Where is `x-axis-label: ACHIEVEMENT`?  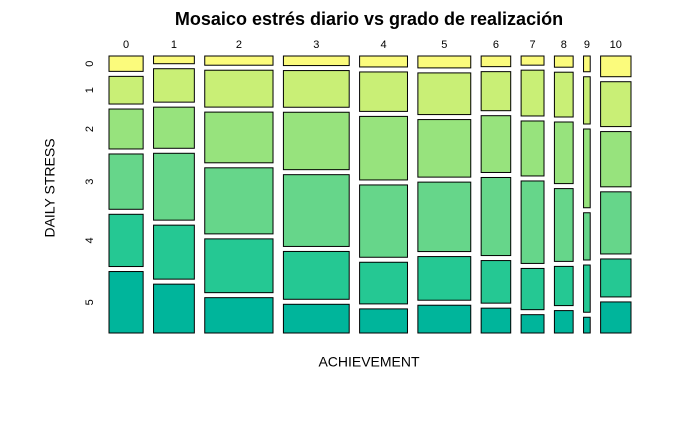 x-axis-label: ACHIEVEMENT is located at coordinates (369, 362).